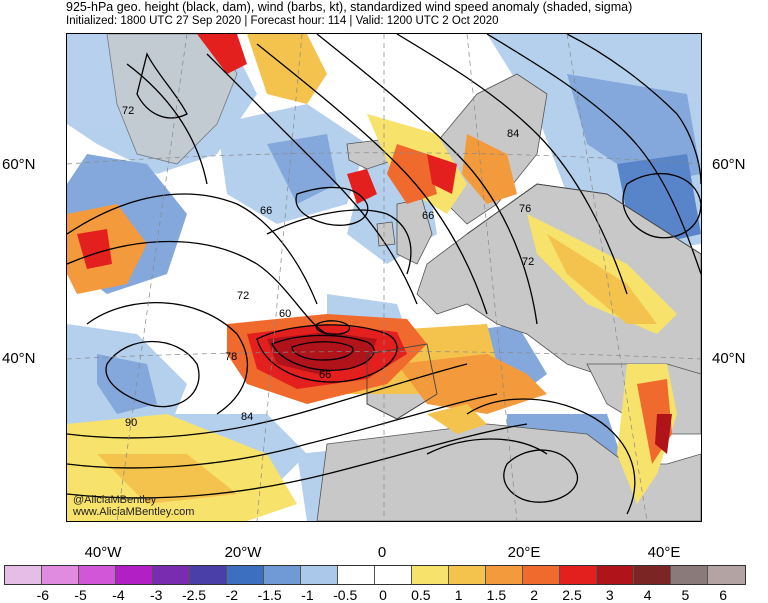 This screenshot has height=603, width=768. Describe the element at coordinates (307, 595) in the screenshot. I see `colorbar-label: -1` at that location.